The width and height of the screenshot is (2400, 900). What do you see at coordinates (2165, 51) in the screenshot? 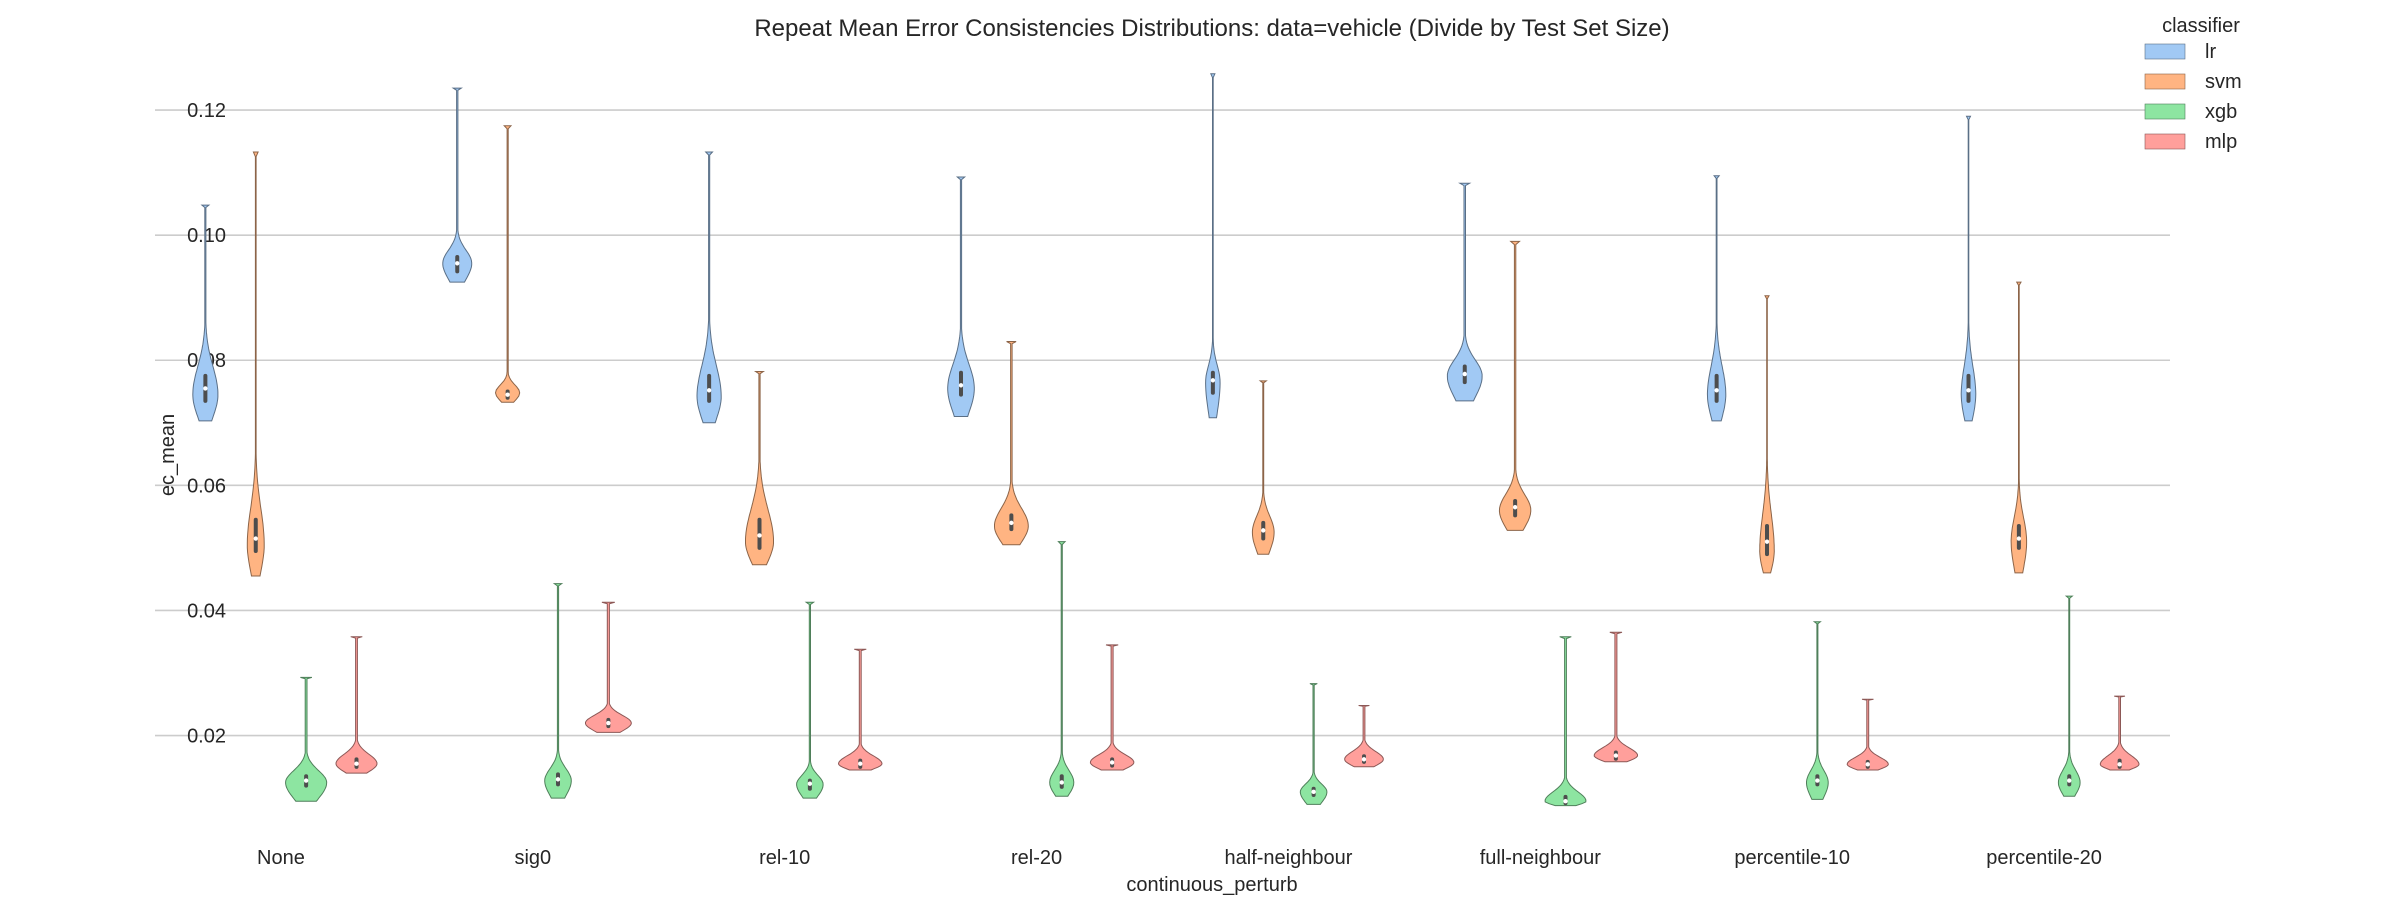
I see `legend-swatch-lr` at bounding box center [2165, 51].